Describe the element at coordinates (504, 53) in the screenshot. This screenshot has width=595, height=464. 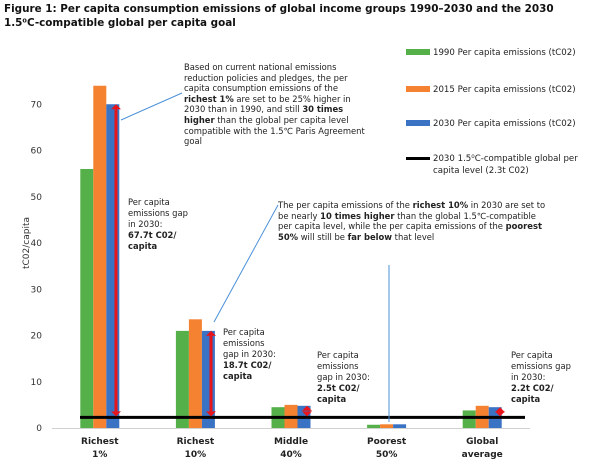
I see `legend-label: 1990 Per capita emissions (tC02)` at that location.